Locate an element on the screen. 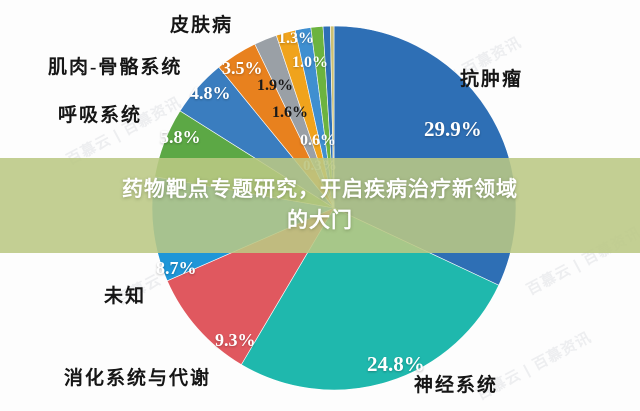 The height and width of the screenshot is (411, 640). category-label-respiratory: 呼吸系统 is located at coordinates (100, 115).